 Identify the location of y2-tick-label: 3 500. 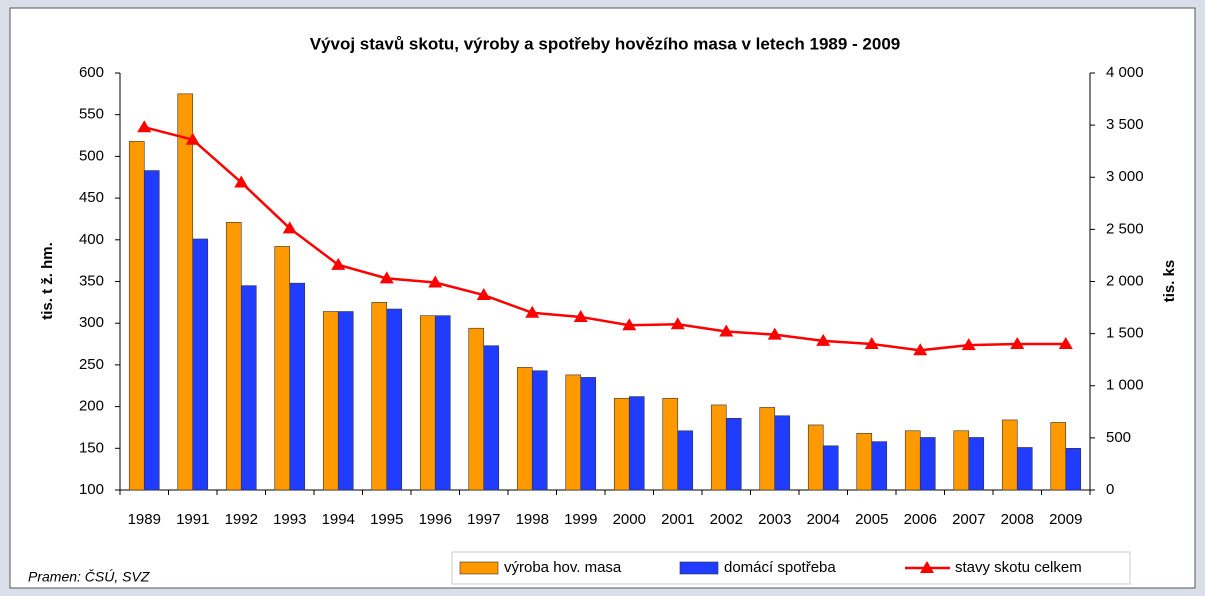
(1125, 124).